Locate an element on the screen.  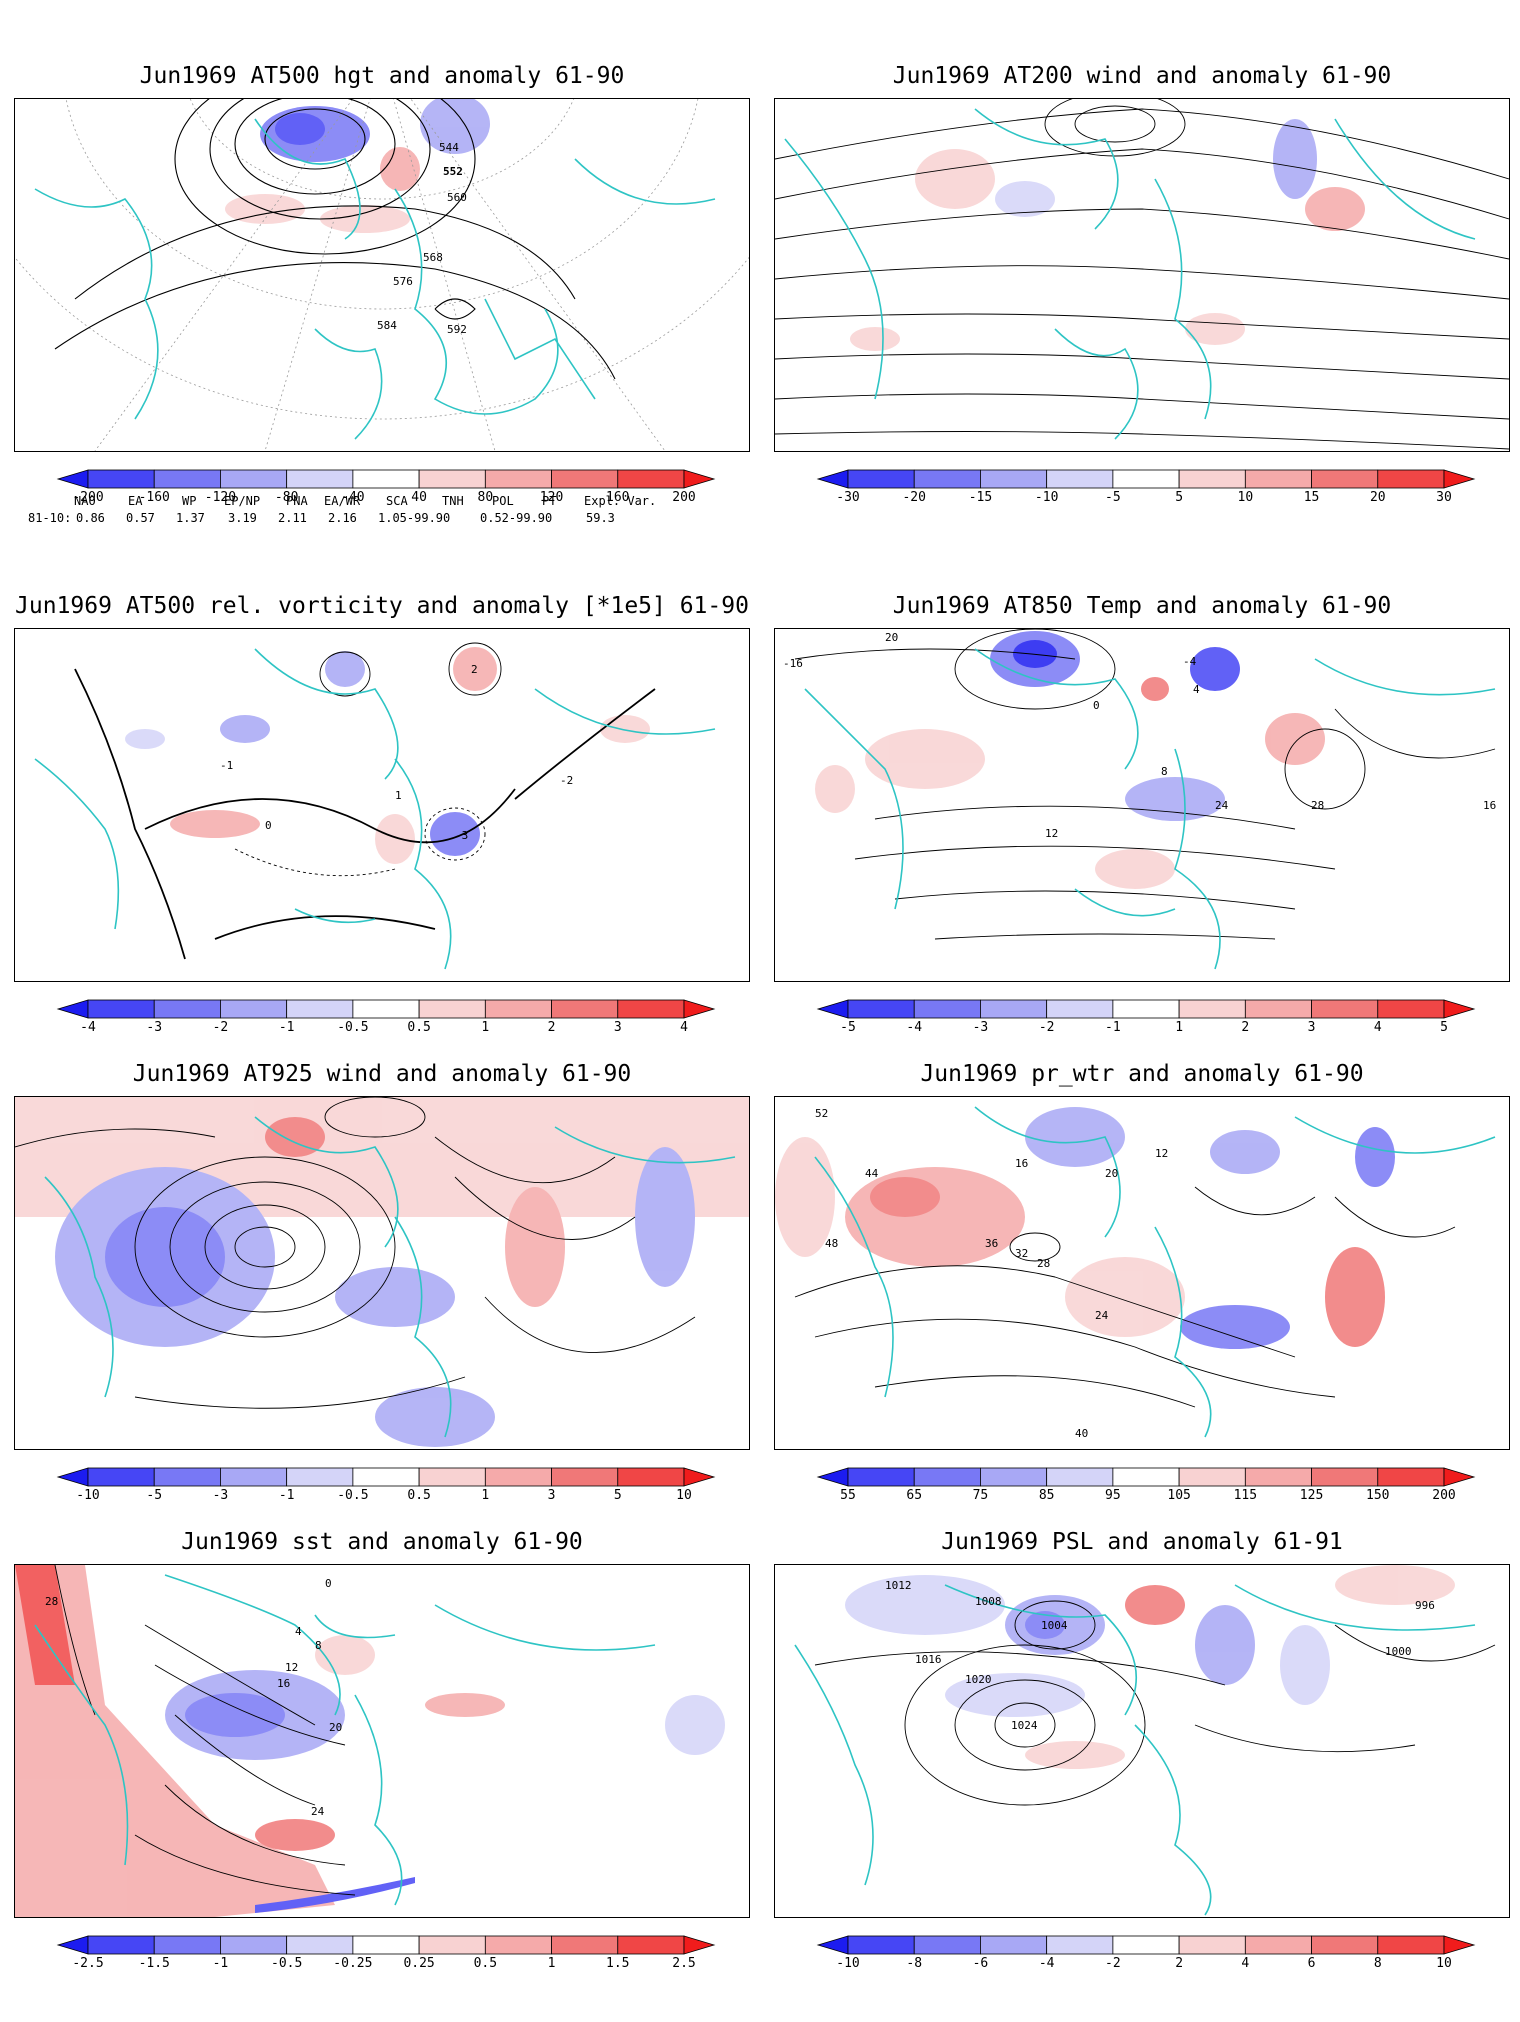
streamlines is located at coordinates (355, 1253).